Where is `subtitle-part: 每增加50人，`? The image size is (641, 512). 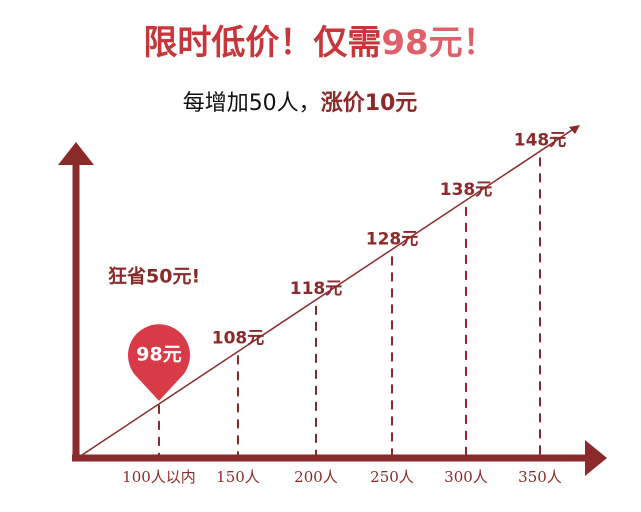 subtitle-part: 每增加50人， is located at coordinates (252, 103).